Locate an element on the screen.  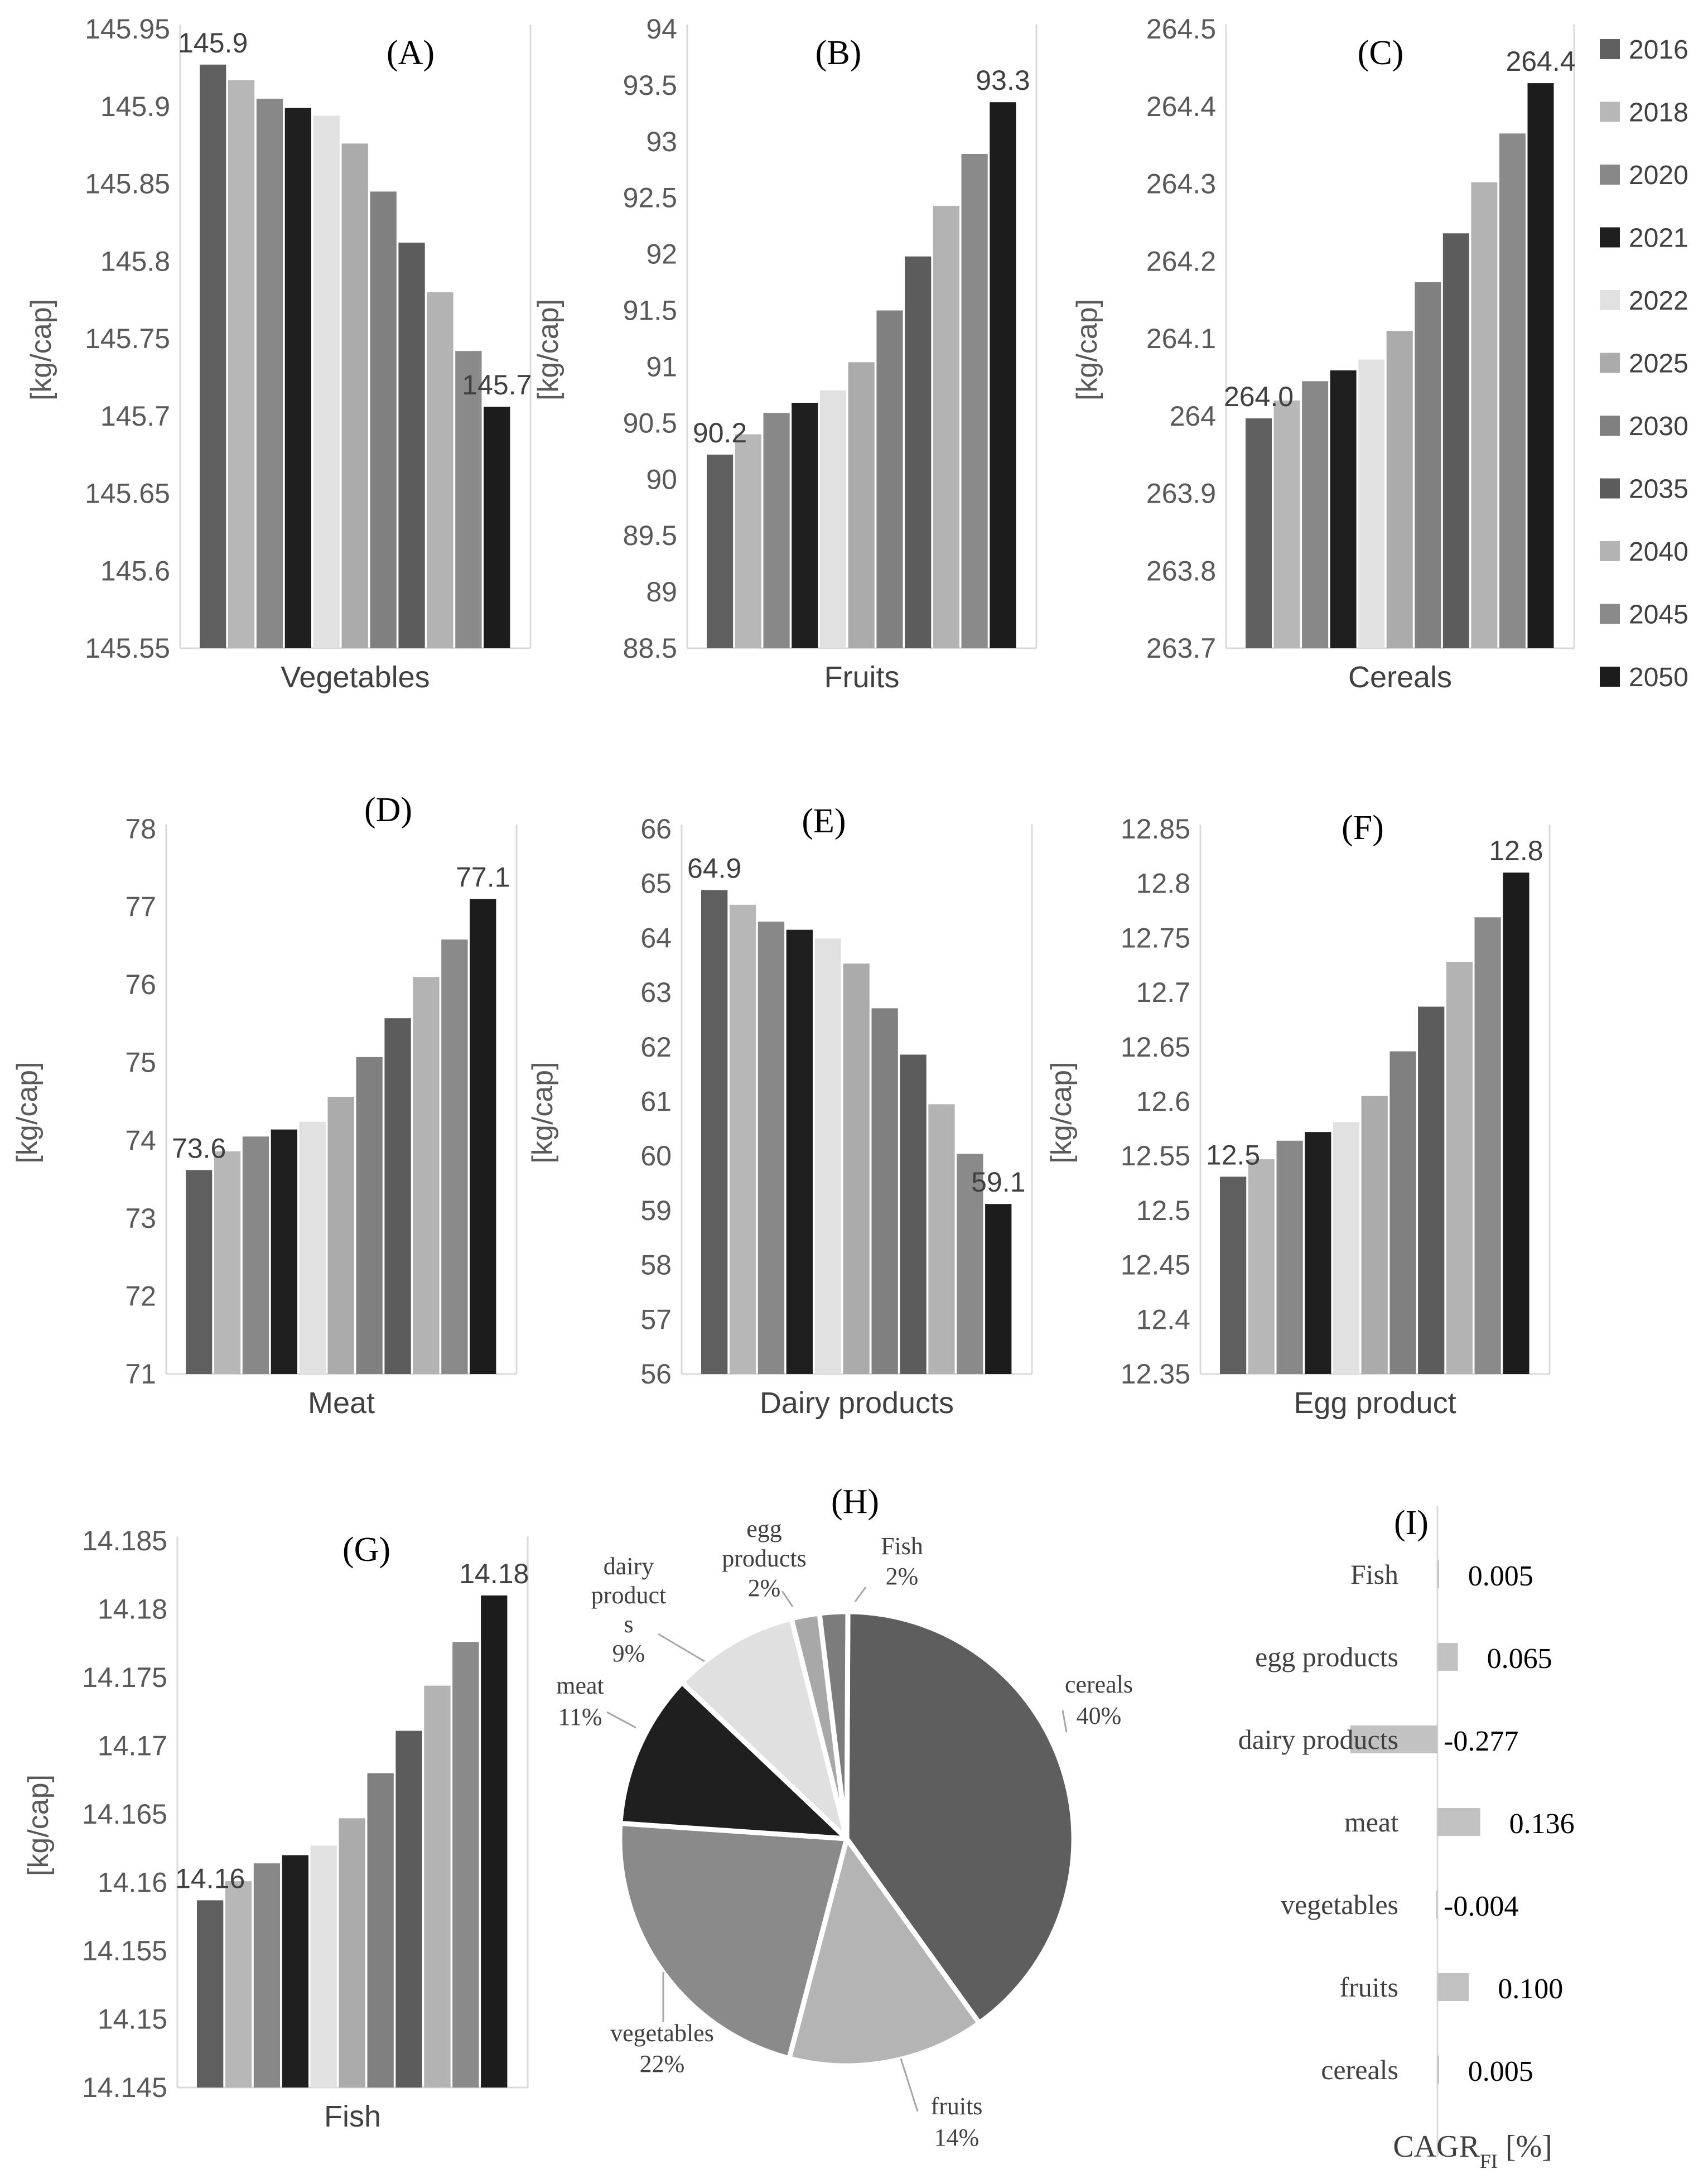
cagr-axis-main: CAGR is located at coordinates (1436, 2146).